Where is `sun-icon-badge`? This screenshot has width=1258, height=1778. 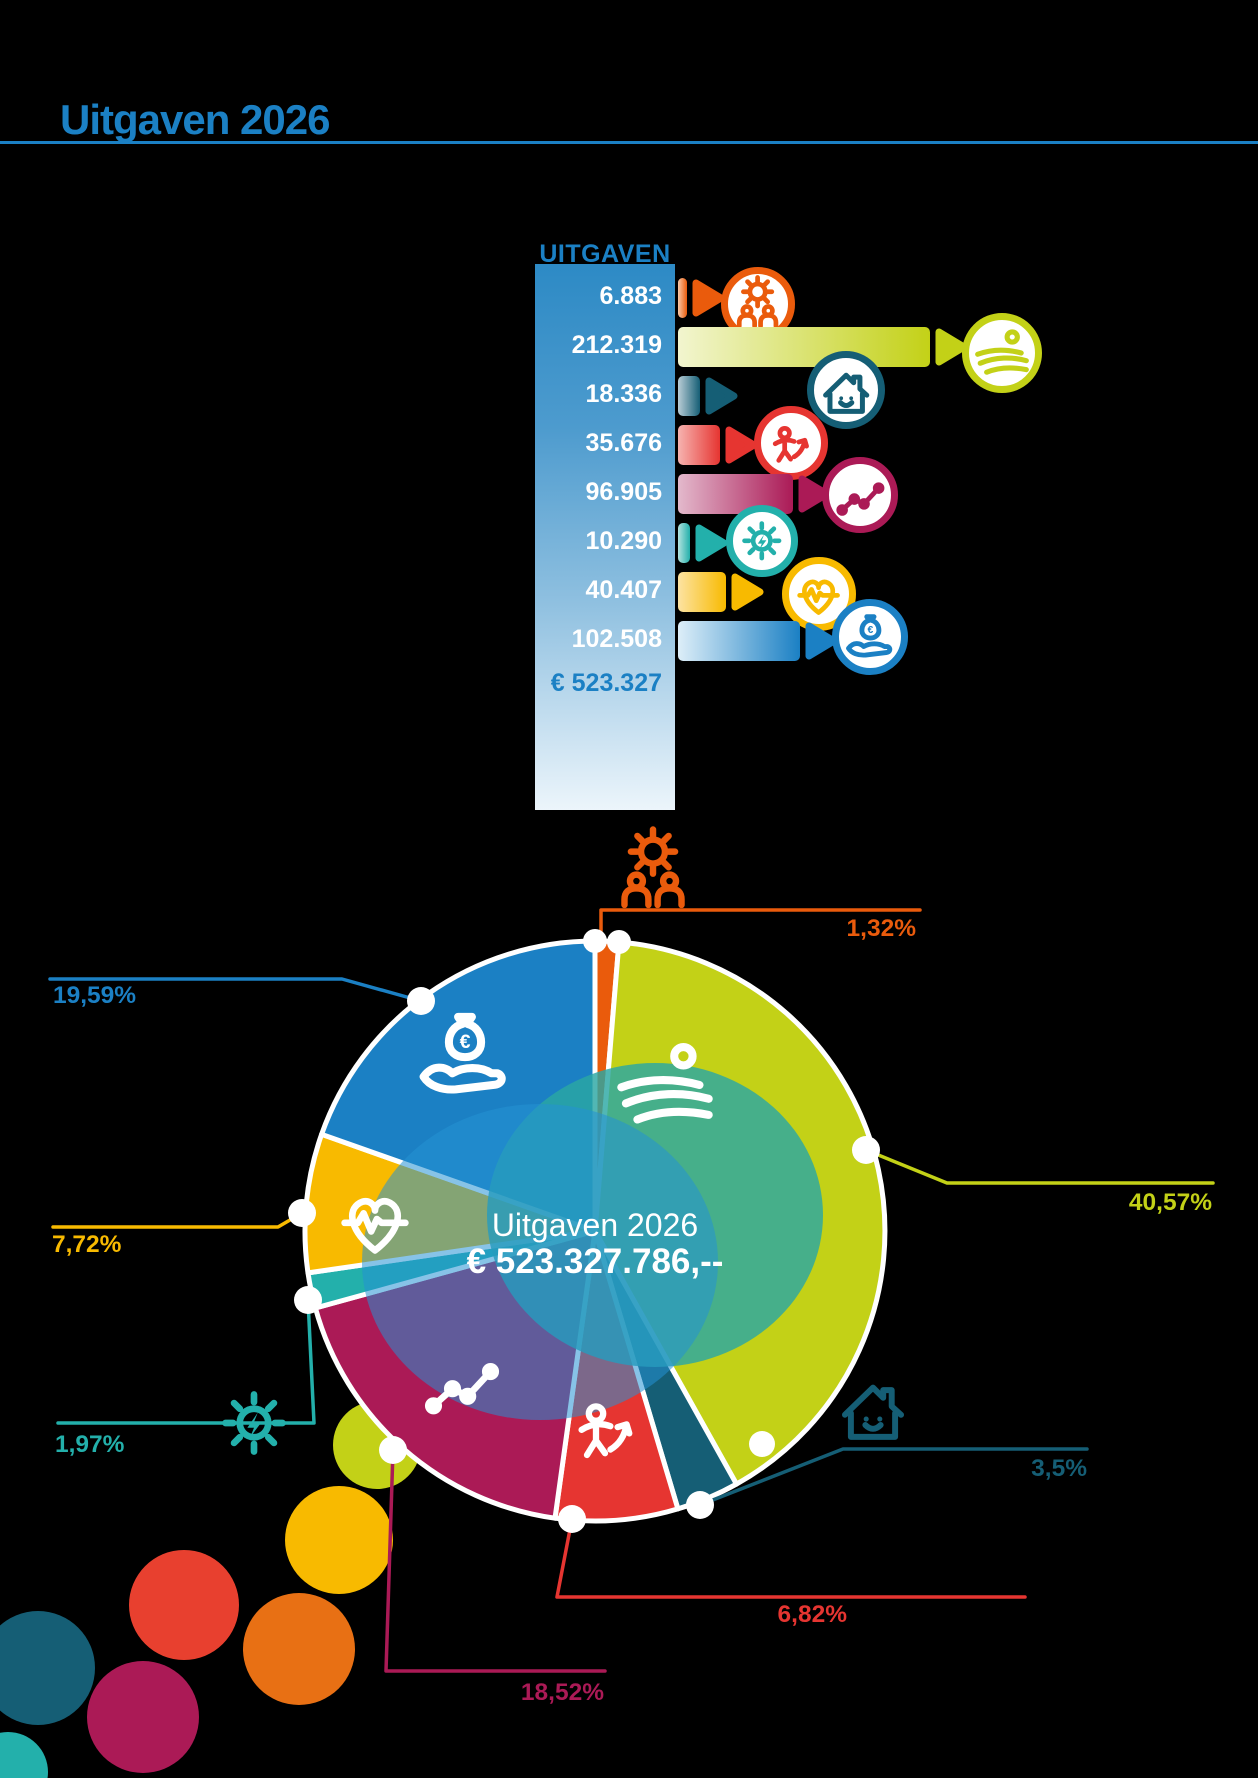 sun-icon-badge is located at coordinates (762, 541).